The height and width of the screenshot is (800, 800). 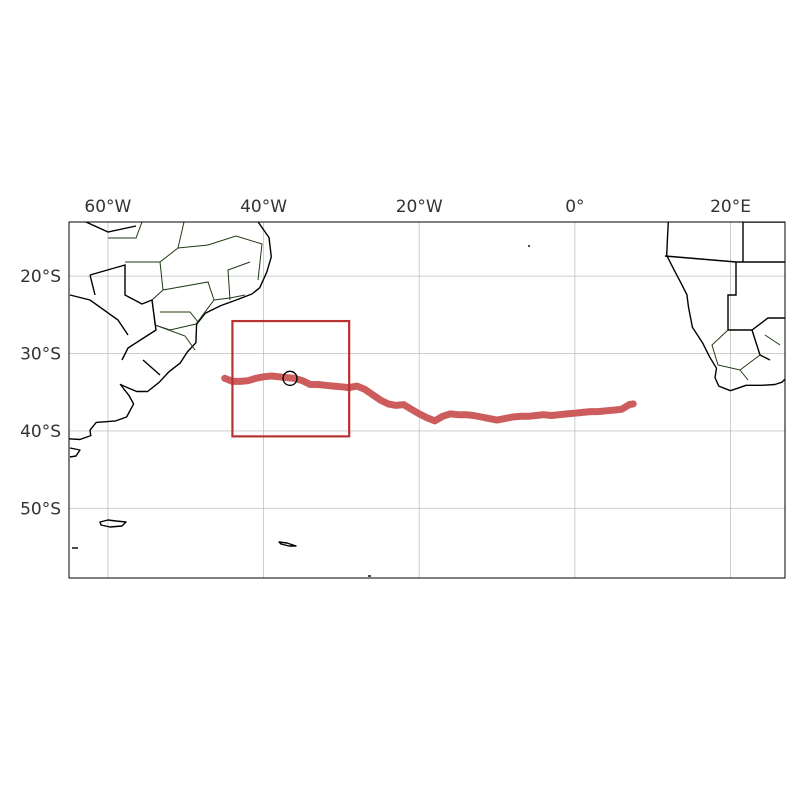 I want to click on storm-track-line, so click(x=429, y=398).